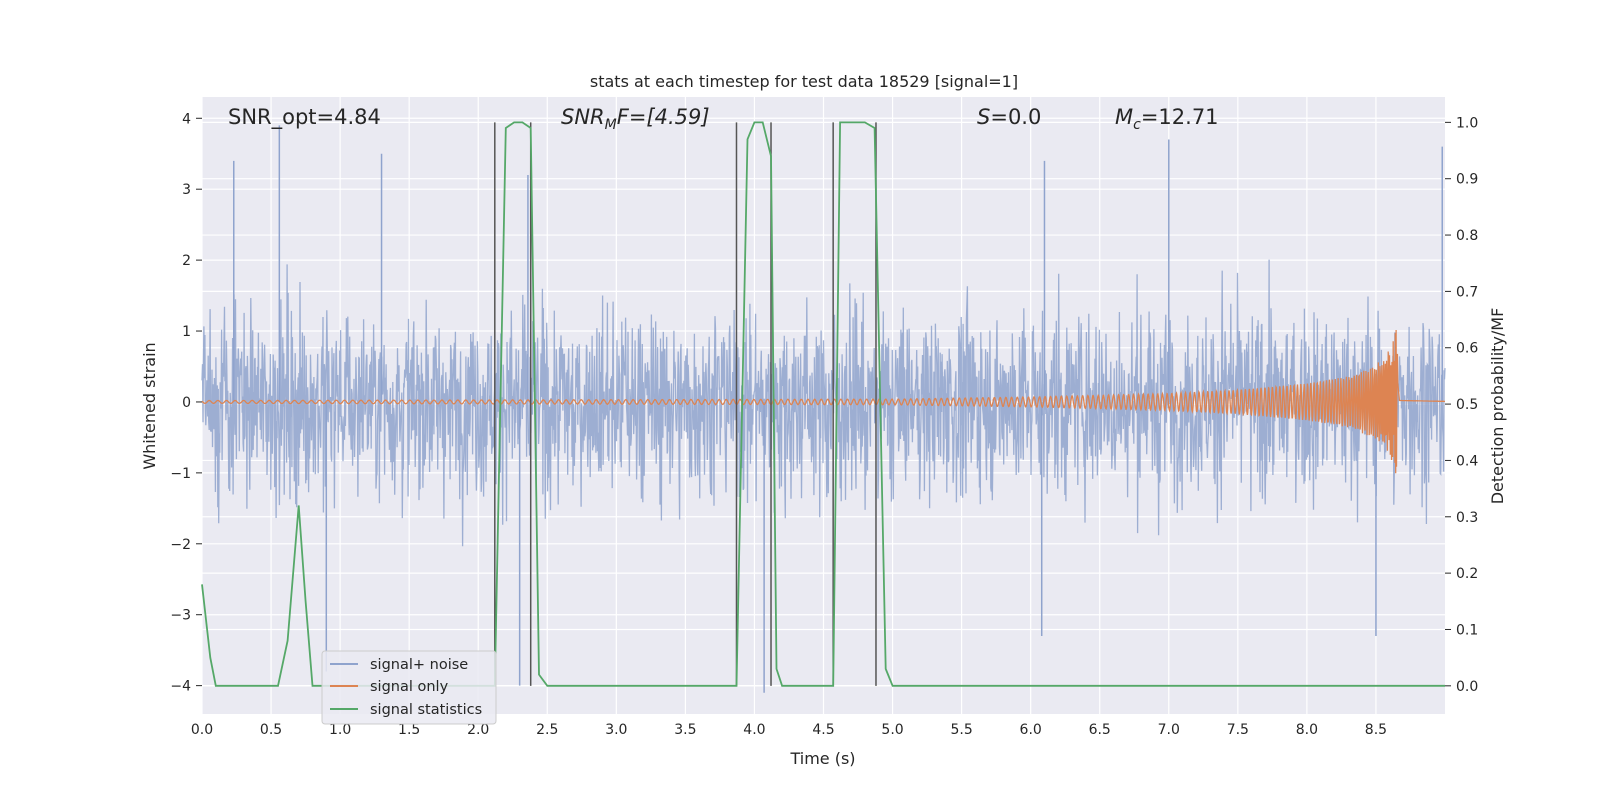 Image resolution: width=1600 pixels, height=800 pixels. I want to click on right-y-tick-label: 0.2, so click(1467, 574).